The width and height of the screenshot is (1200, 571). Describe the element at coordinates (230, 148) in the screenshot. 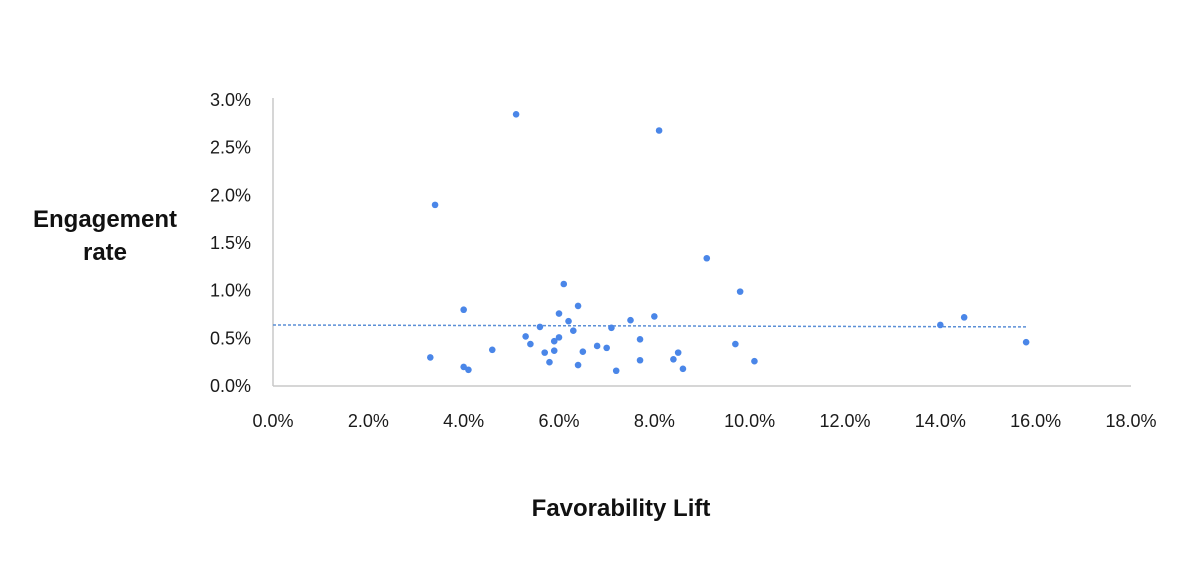

I see `y-tick-label: 2.5%` at that location.